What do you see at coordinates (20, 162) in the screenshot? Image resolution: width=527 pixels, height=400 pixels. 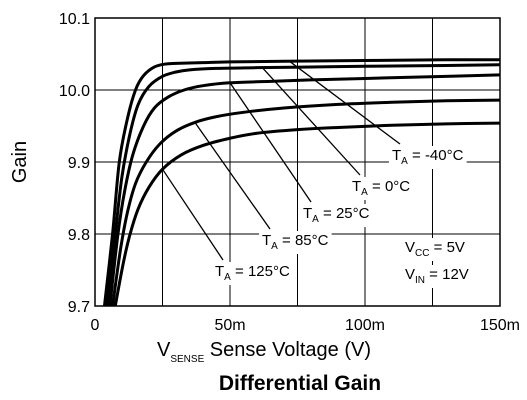 I see `y-axis-label: Gain` at bounding box center [20, 162].